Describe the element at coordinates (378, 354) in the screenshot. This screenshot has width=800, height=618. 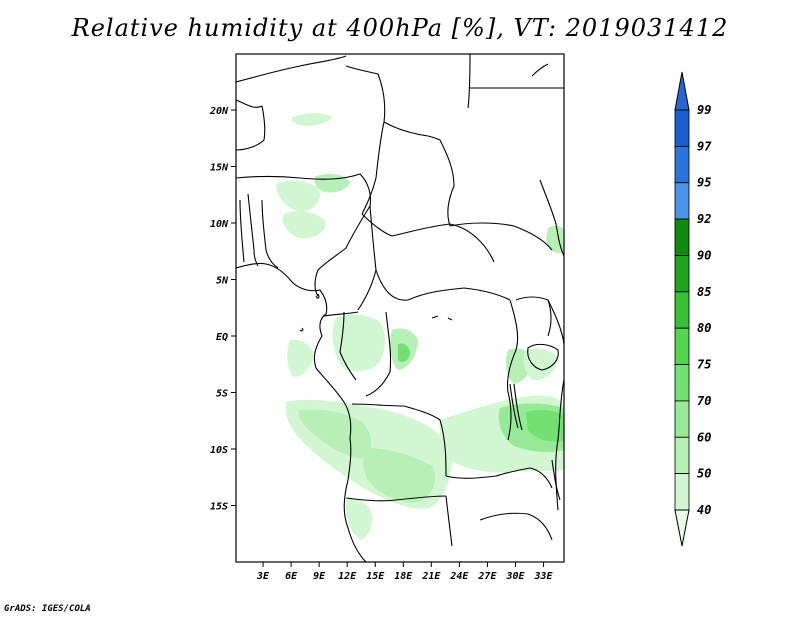
I see `border-congo-drc` at that location.